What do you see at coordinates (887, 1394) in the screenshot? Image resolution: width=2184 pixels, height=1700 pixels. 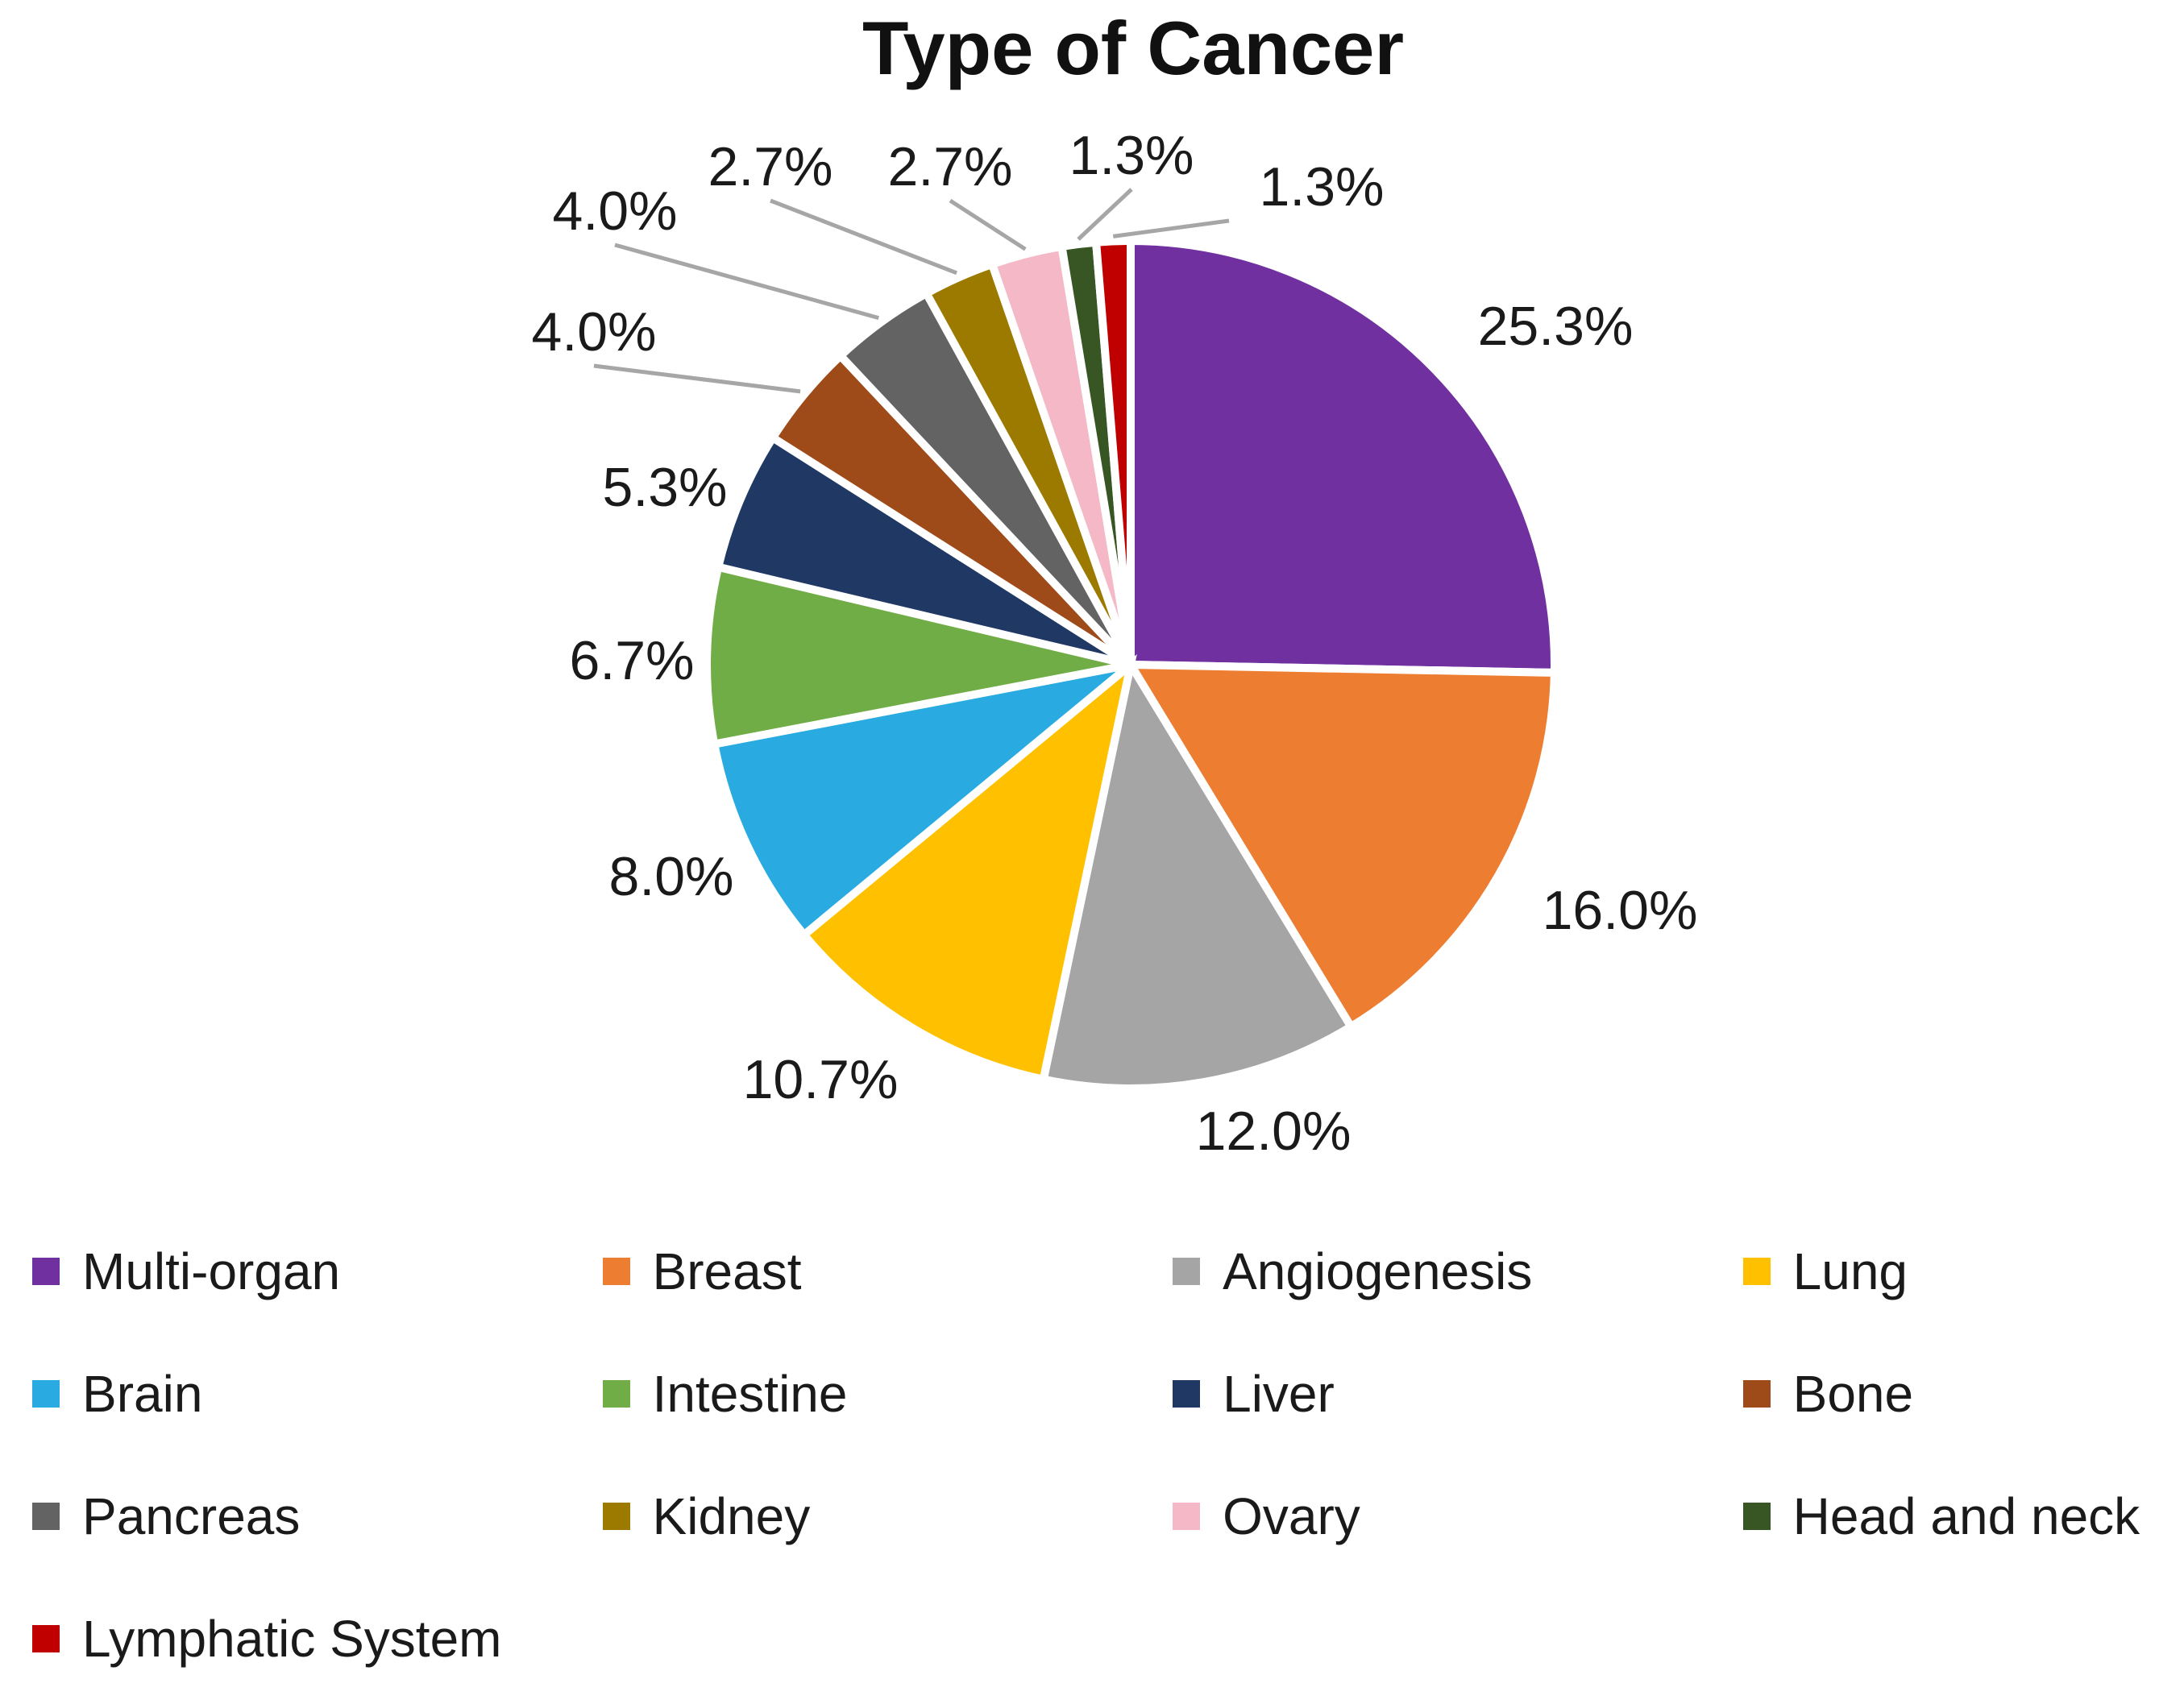 I see `legend-item-intestine: Intestine` at bounding box center [887, 1394].